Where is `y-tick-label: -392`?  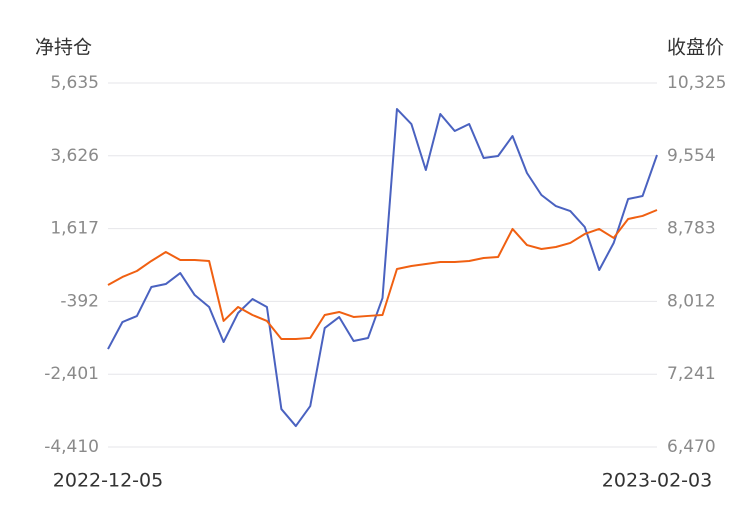
y-tick-label: -392 is located at coordinates (79, 301).